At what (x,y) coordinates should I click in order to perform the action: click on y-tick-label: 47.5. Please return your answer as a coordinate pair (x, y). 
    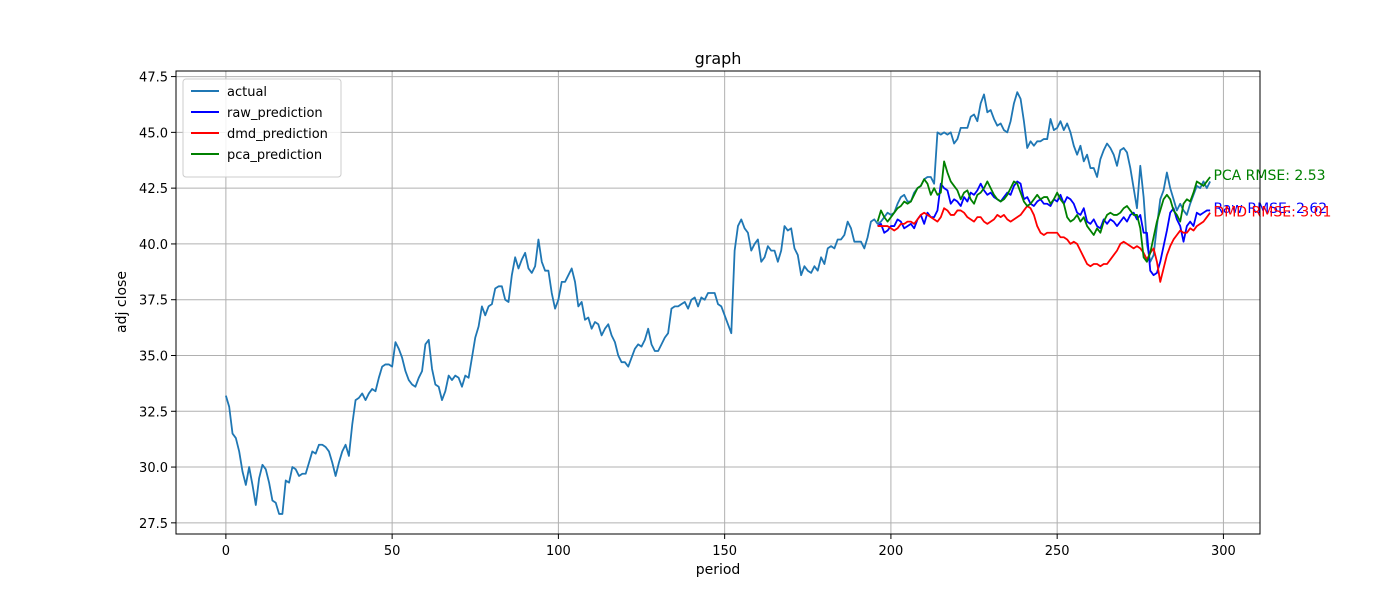
    Looking at the image, I should click on (153, 78).